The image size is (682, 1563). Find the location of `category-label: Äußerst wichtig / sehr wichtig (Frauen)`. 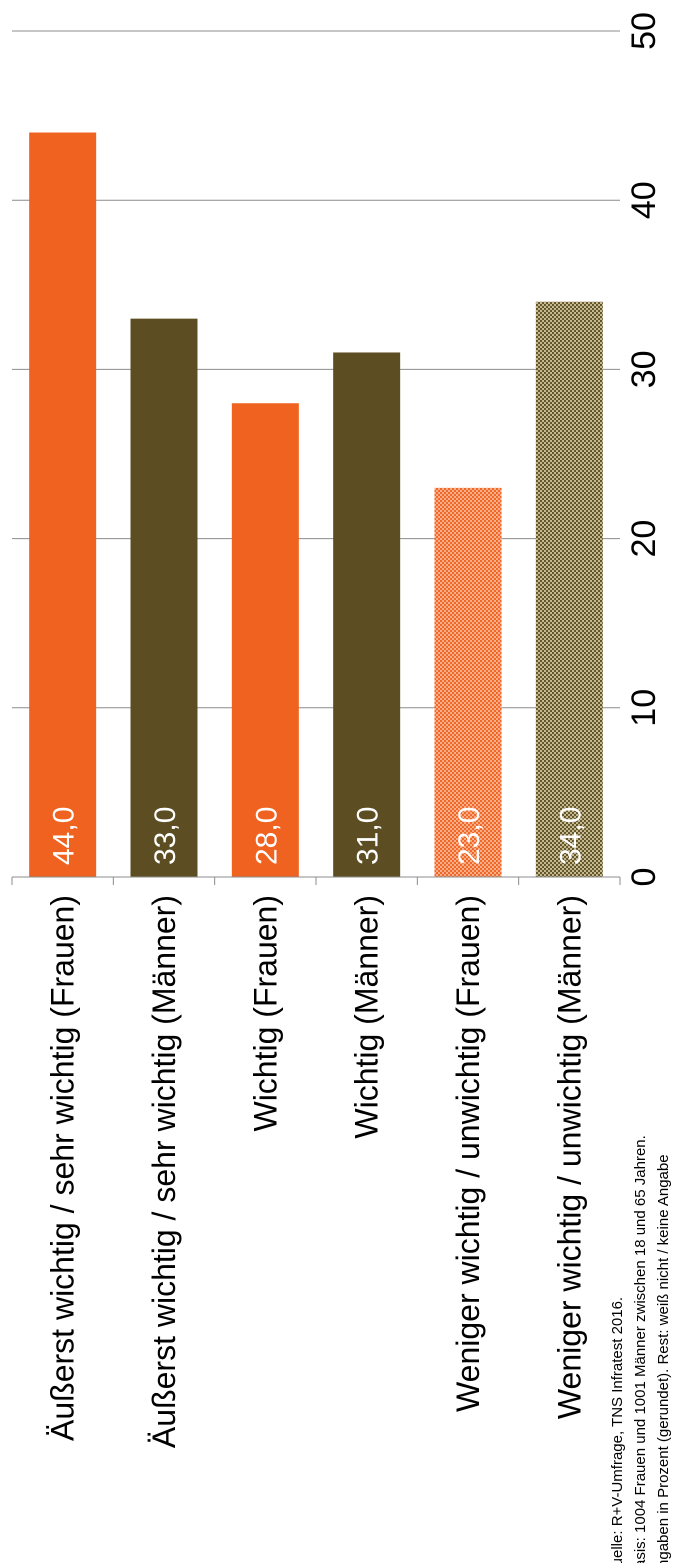

category-label: Äußerst wichtig / sehr wichtig (Frauen) is located at coordinates (63, 1168).